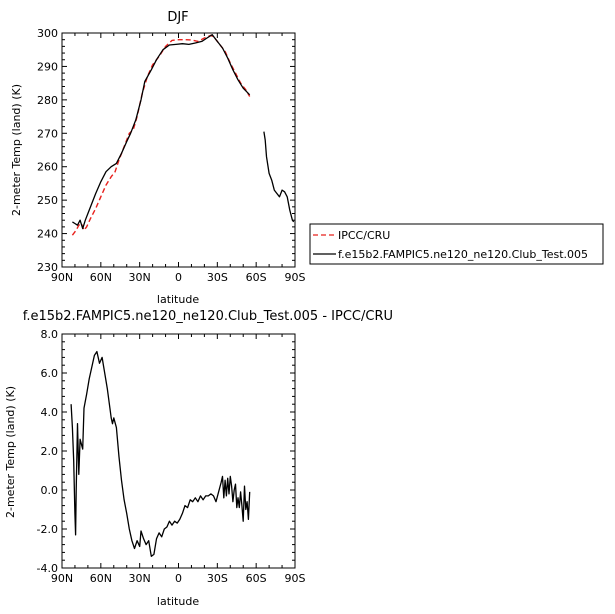 Image resolution: width=615 pixels, height=614 pixels. Describe the element at coordinates (16, 150) in the screenshot. I see `top-y-axis-label: 2-meter Temp (land) (K)` at that location.